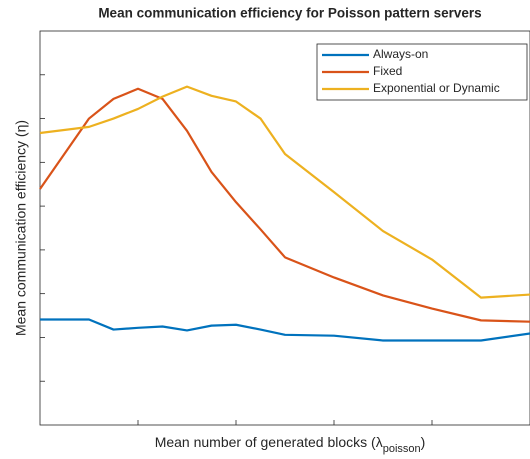 Image resolution: width=530 pixels, height=459 pixels. What do you see at coordinates (436, 88) in the screenshot?
I see `legend-label: Exponential or Dynamic` at bounding box center [436, 88].